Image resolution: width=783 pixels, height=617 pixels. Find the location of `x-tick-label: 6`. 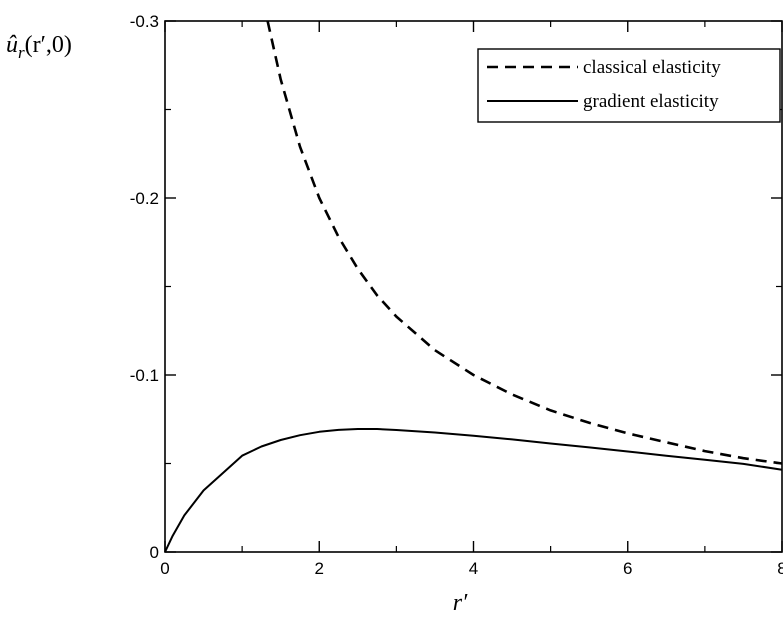

x-tick-label: 6 is located at coordinates (627, 568).